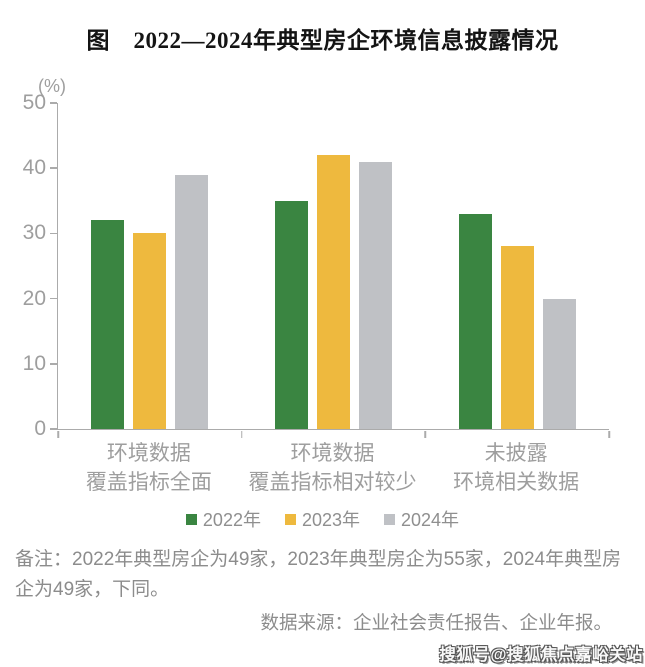  Describe the element at coordinates (331, 520) in the screenshot. I see `legend-label: 2023年` at that location.